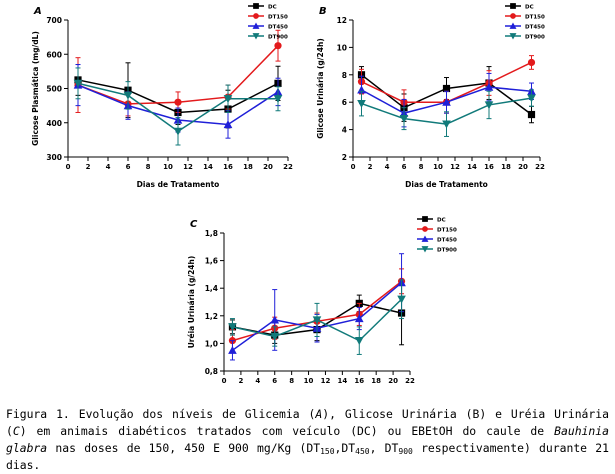 The height and width of the screenshot is (474, 615). Describe the element at coordinates (344, 130) in the screenshot. I see `y-tick-label: 4` at that location.